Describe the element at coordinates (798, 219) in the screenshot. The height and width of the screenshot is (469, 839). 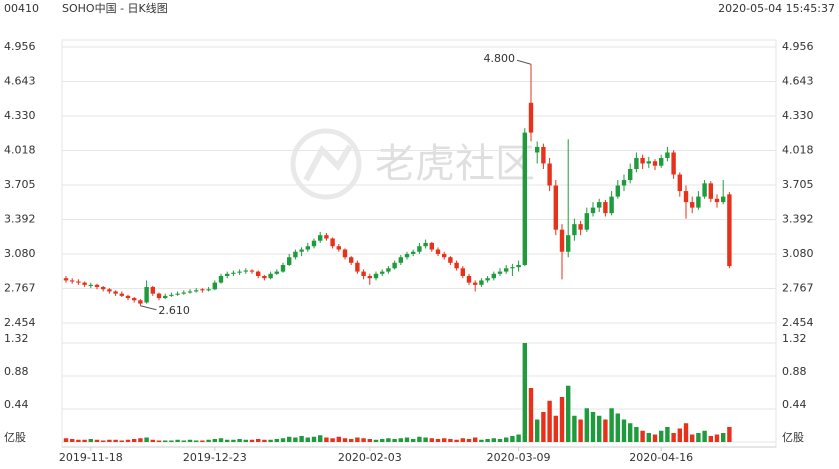
I see `y-tick-label-right: 3.392` at that location.